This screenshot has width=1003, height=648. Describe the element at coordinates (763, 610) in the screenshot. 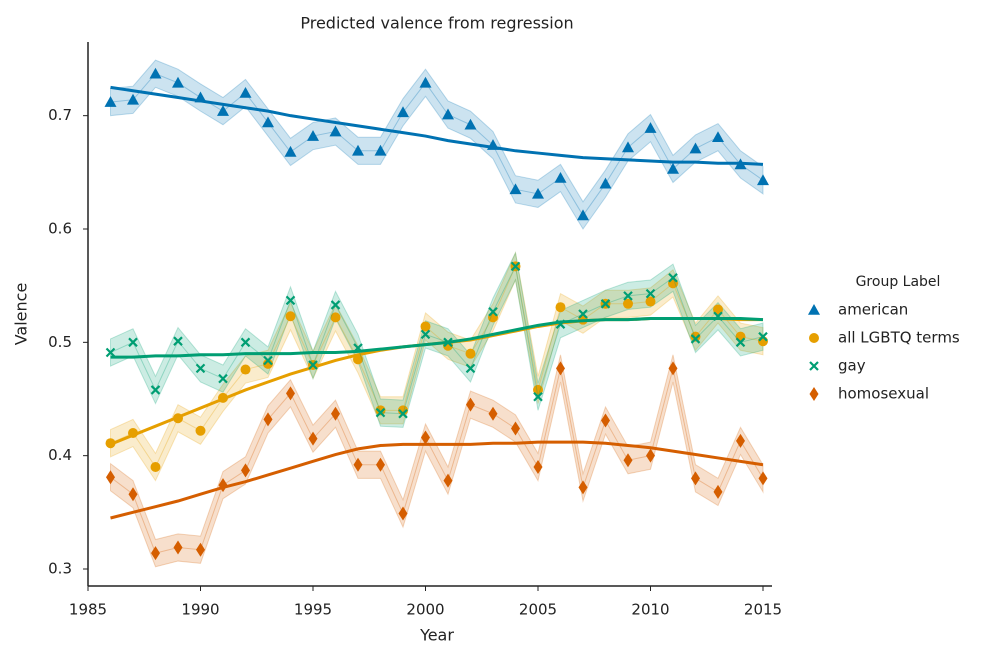

I see `x-tick-label: 2015` at that location.